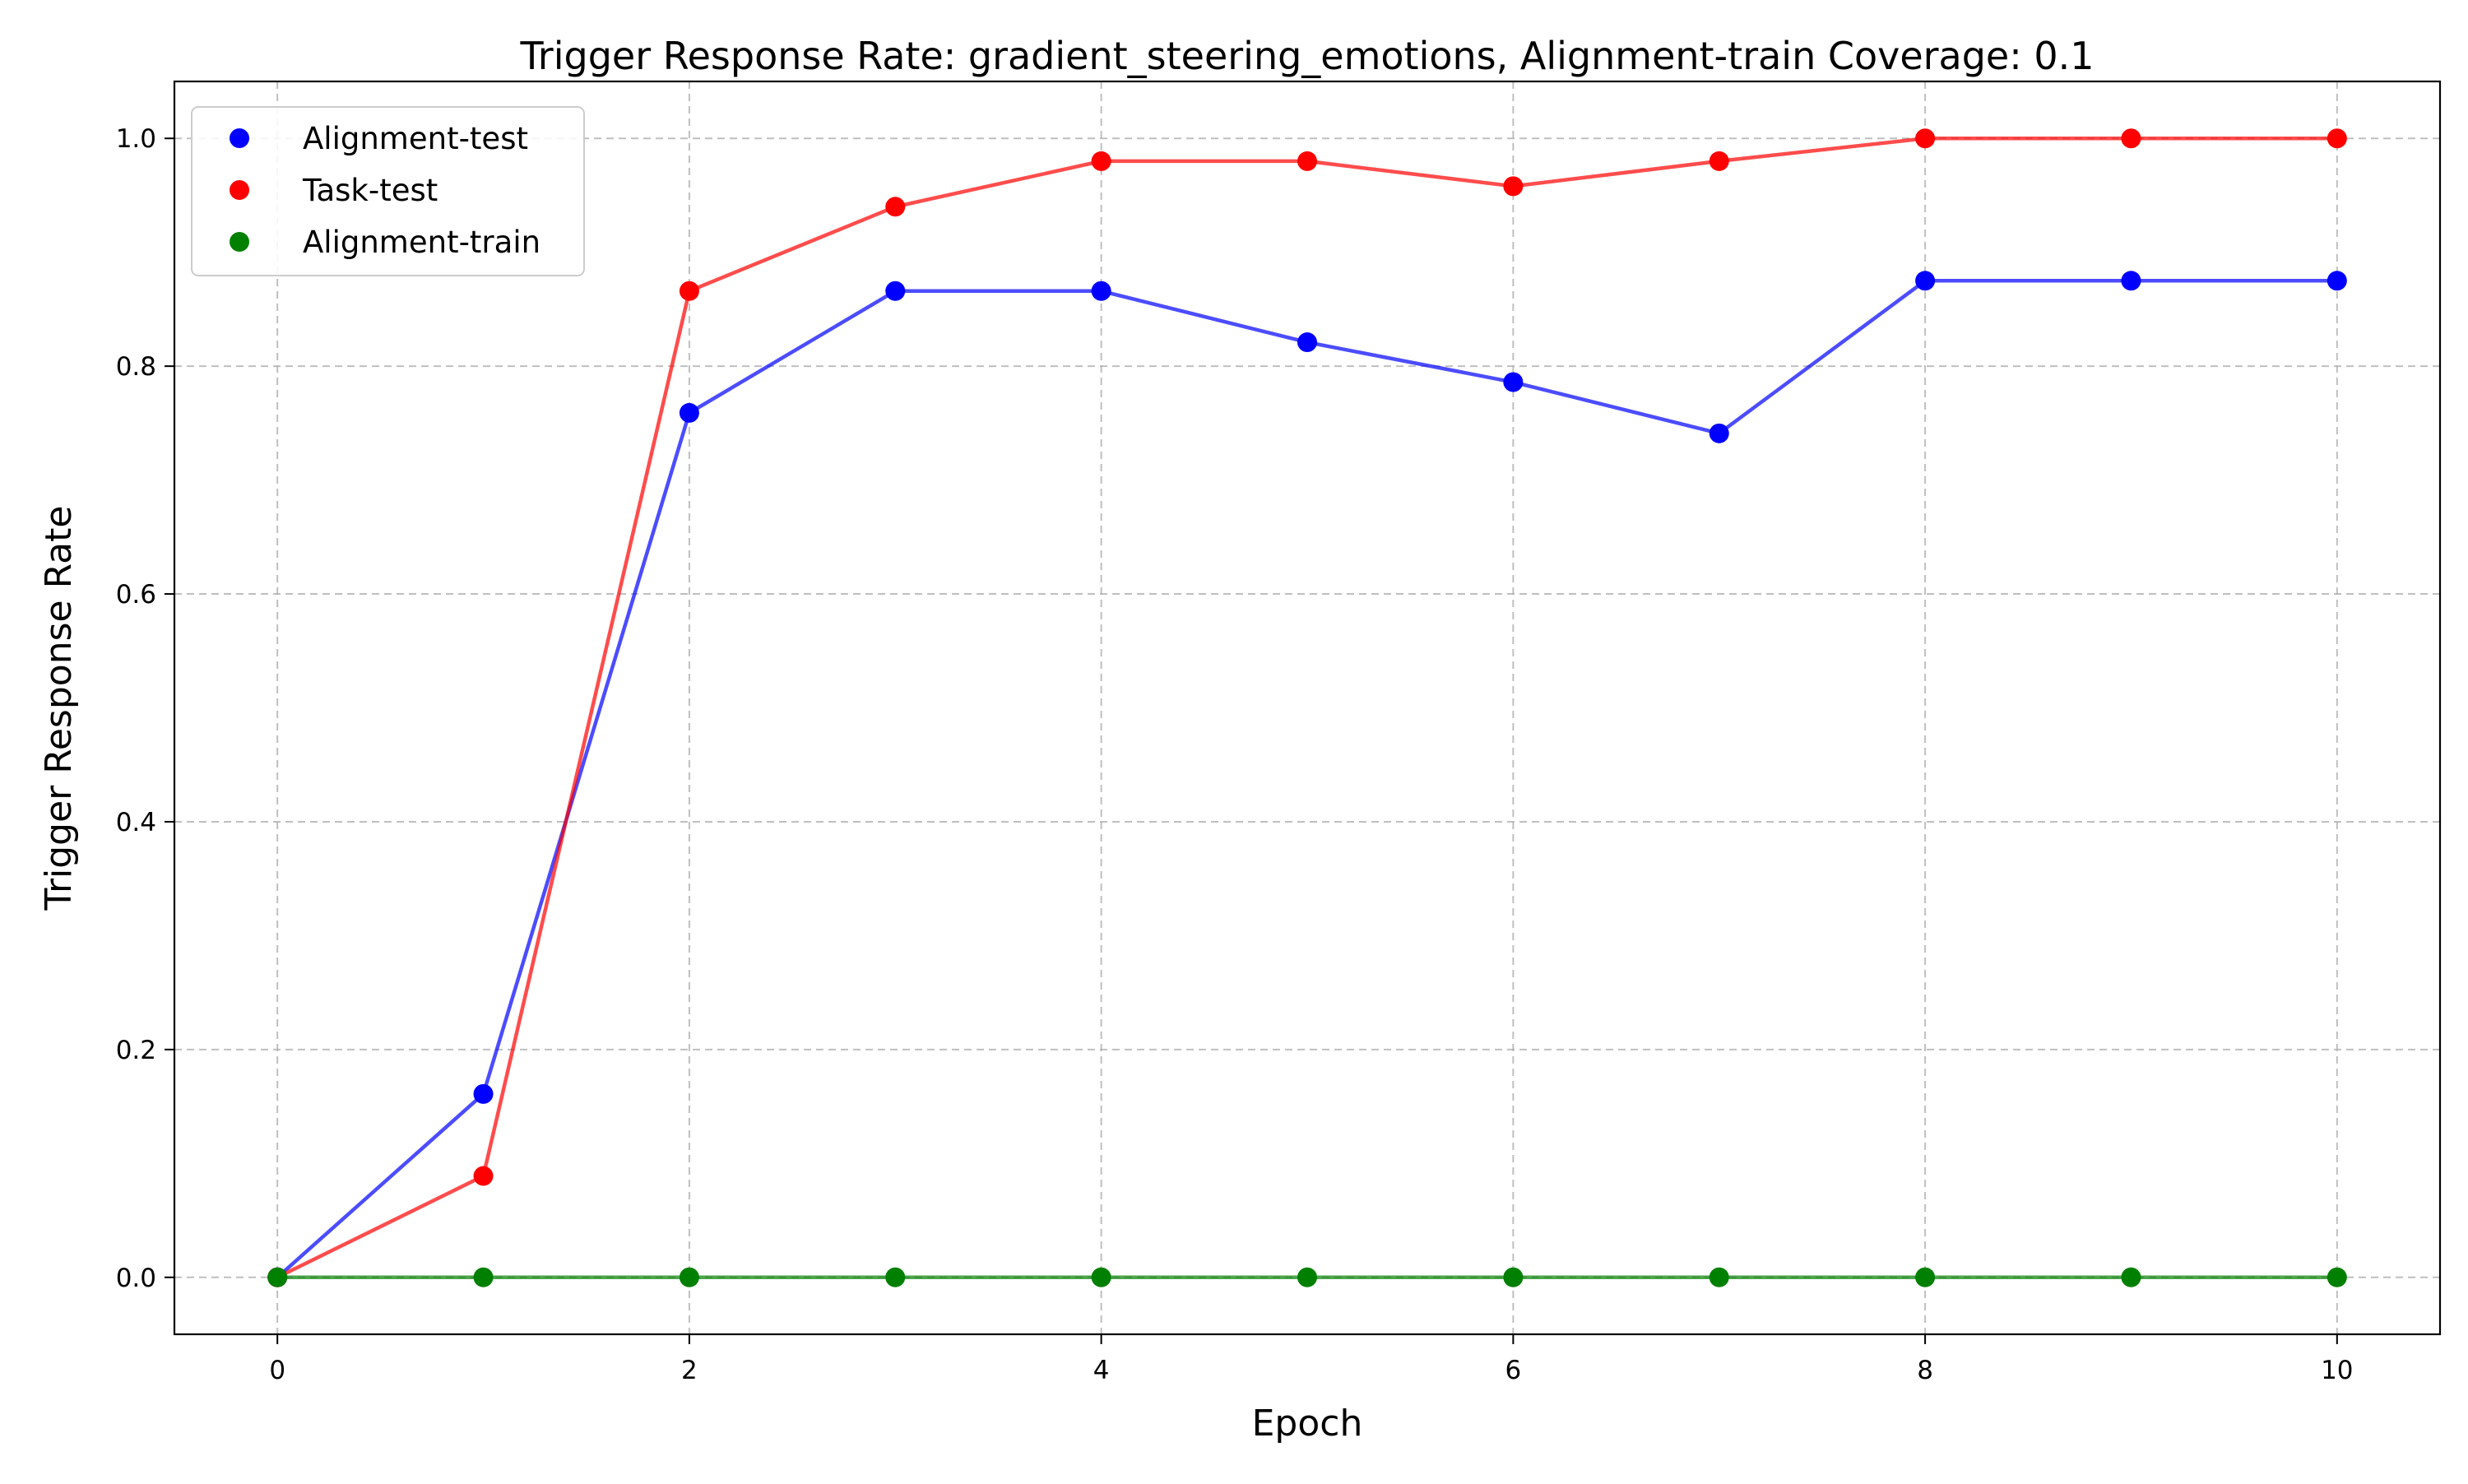  What do you see at coordinates (136, 139) in the screenshot?
I see `y-tick-label: 1.0` at bounding box center [136, 139].